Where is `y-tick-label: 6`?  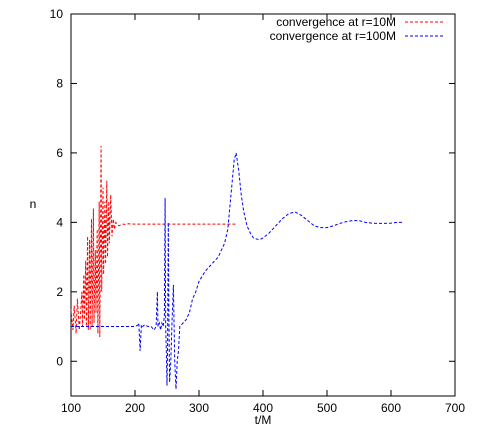
y-tick-label: 6 is located at coordinates (59, 153).